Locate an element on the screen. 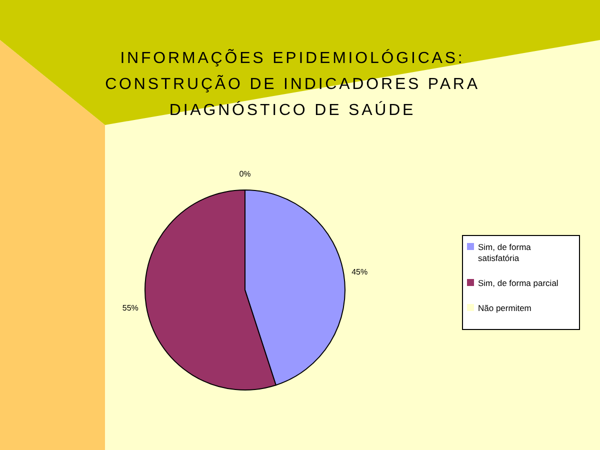 The height and width of the screenshot is (450, 600). data-label: 45% is located at coordinates (360, 271).